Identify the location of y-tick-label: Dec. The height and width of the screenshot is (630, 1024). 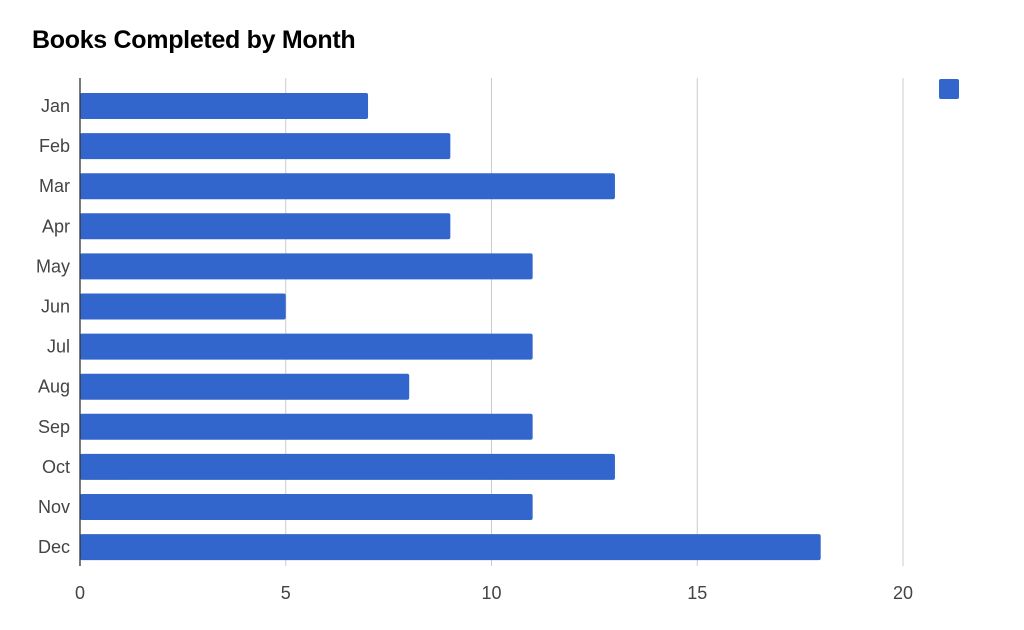
(54, 547).